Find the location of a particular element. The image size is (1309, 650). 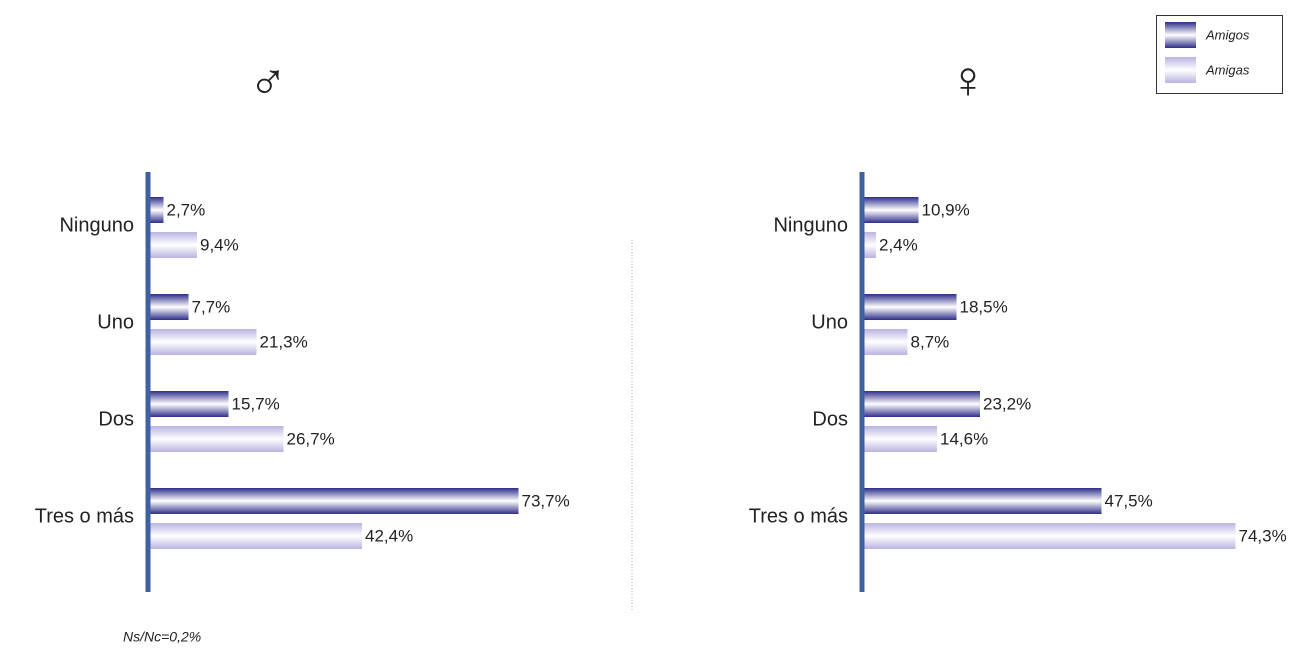

value-label: 9,4% is located at coordinates (219, 244).